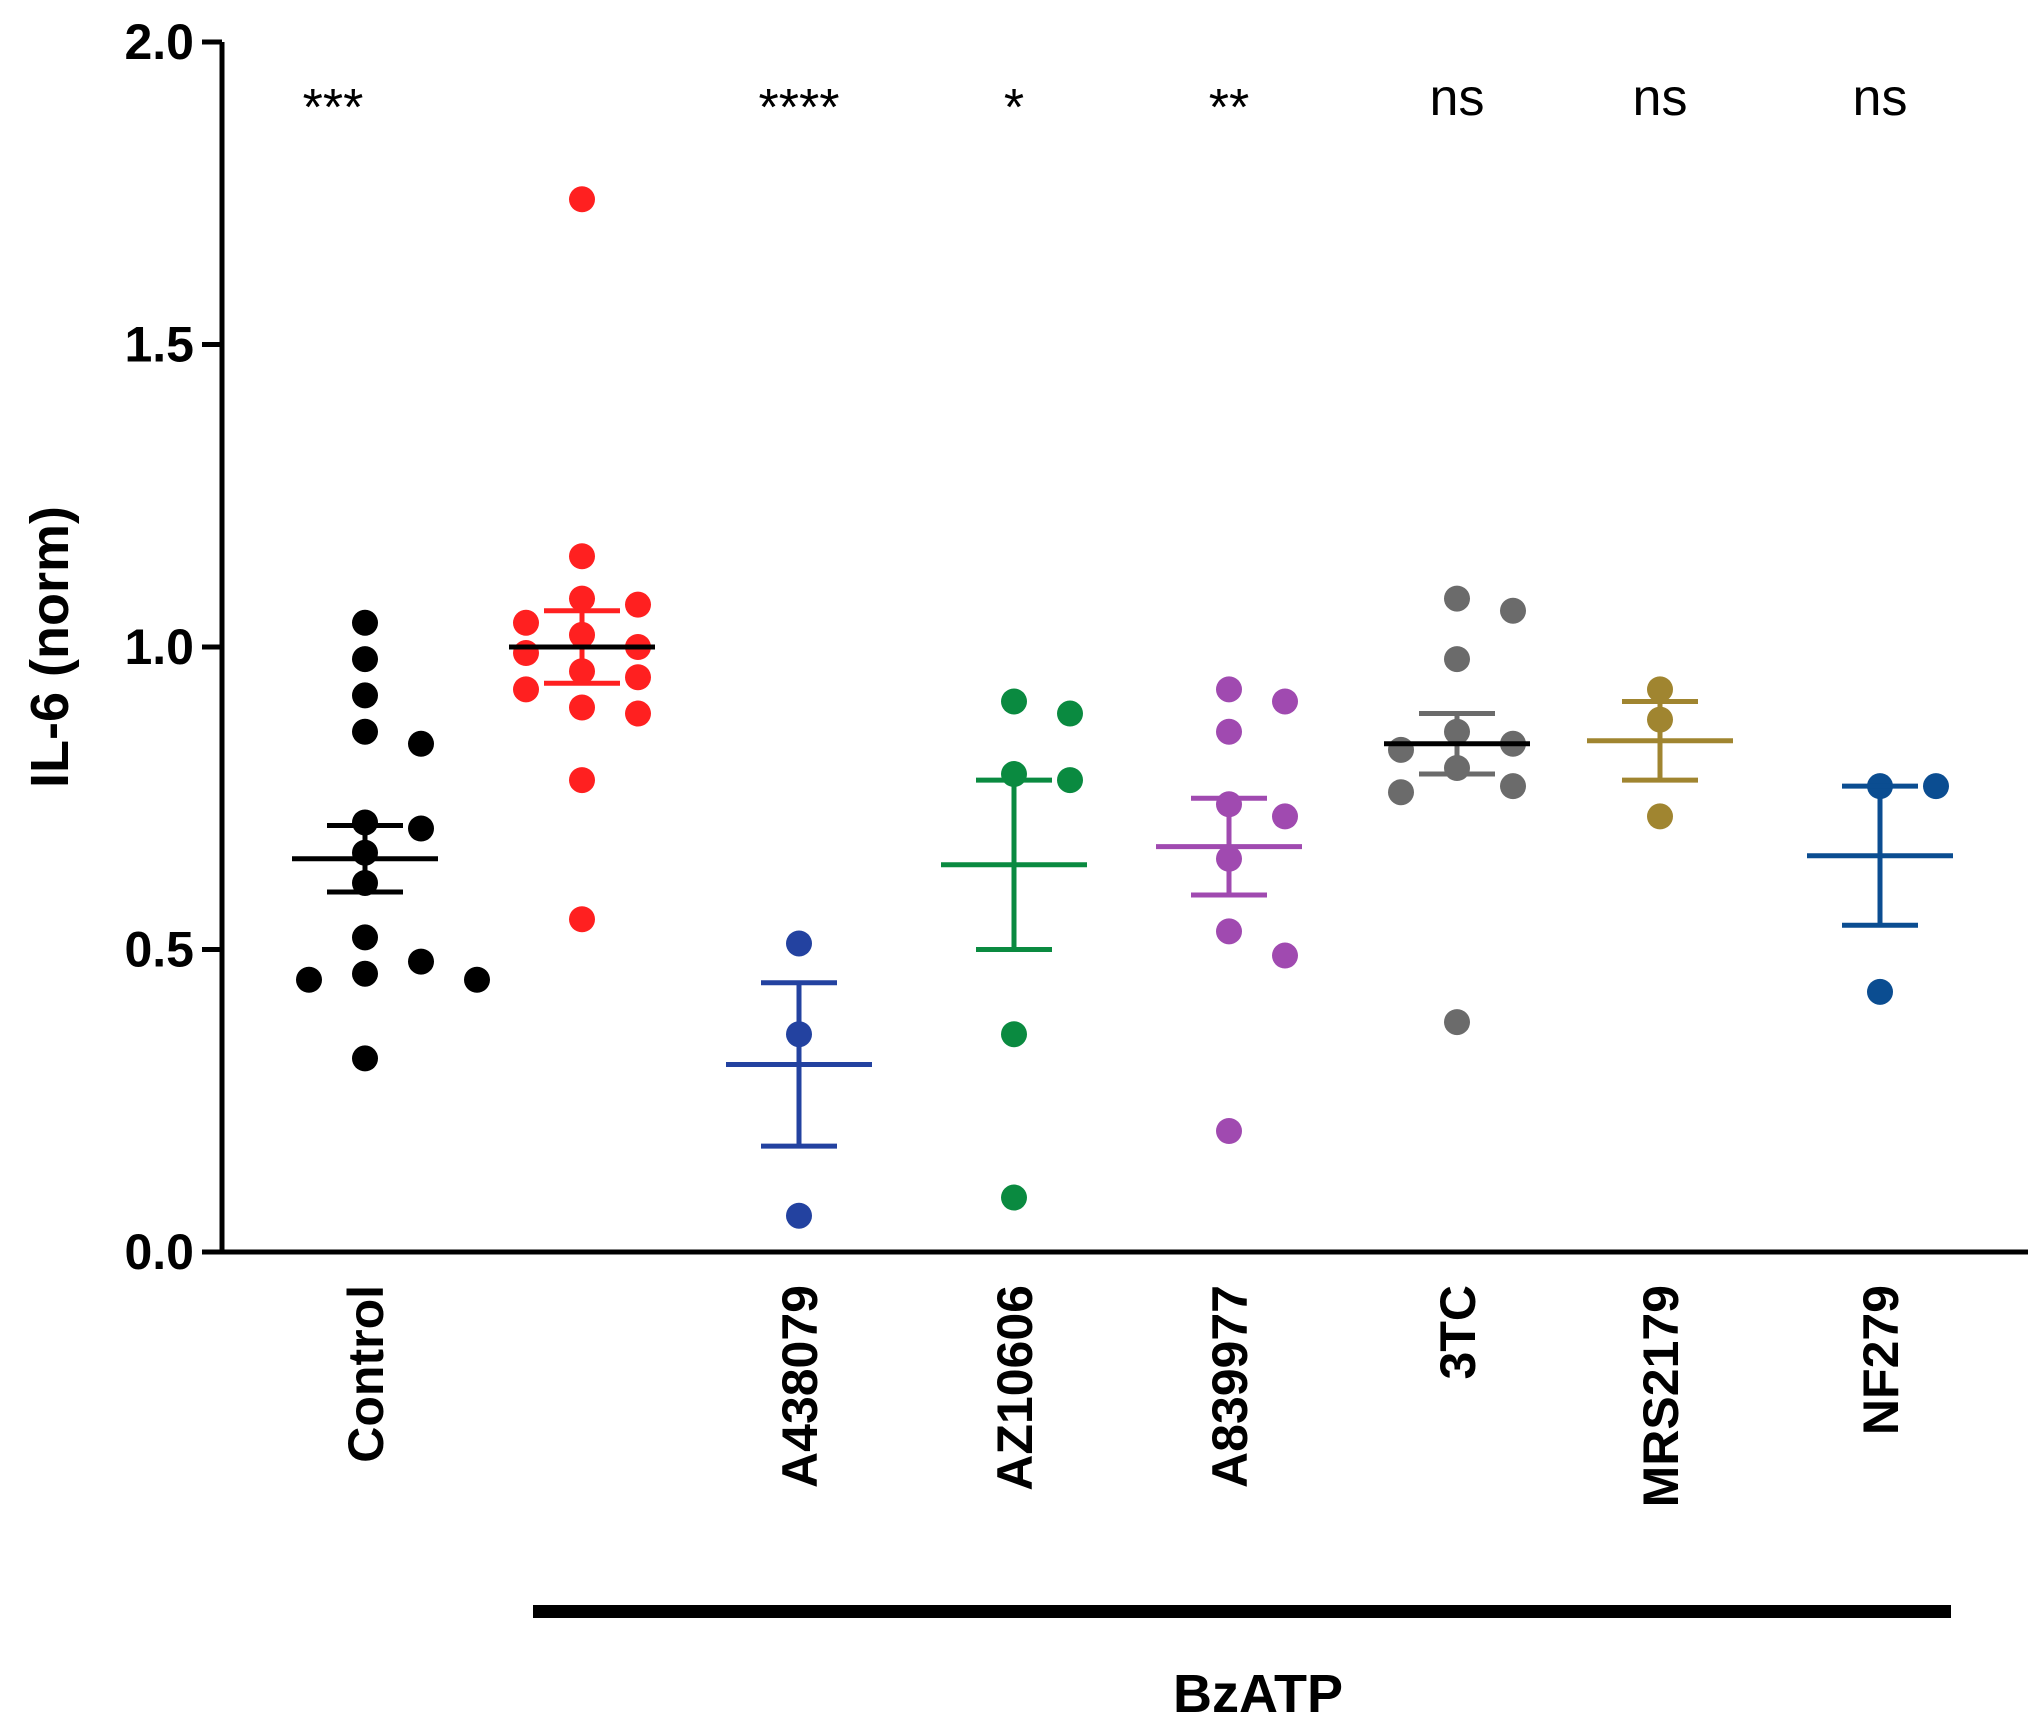 The width and height of the screenshot is (2035, 1730). Describe the element at coordinates (1881, 1360) in the screenshot. I see `x-label-nf279: NF279` at that location.